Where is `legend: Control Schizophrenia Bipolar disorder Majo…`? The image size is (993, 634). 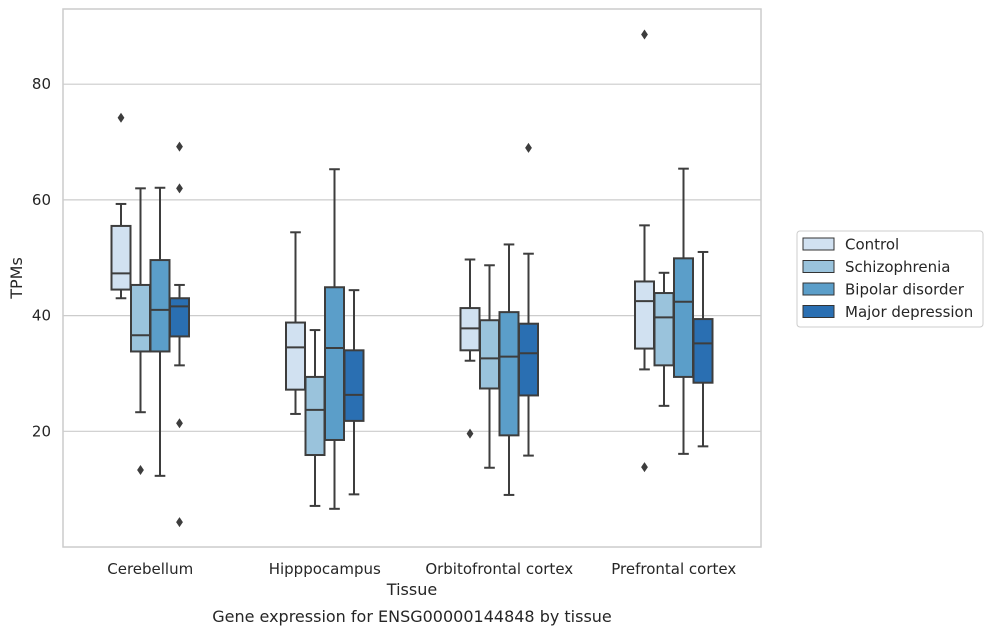 legend: Control Schizophrenia Bipolar disorder Majo… is located at coordinates (890, 279).